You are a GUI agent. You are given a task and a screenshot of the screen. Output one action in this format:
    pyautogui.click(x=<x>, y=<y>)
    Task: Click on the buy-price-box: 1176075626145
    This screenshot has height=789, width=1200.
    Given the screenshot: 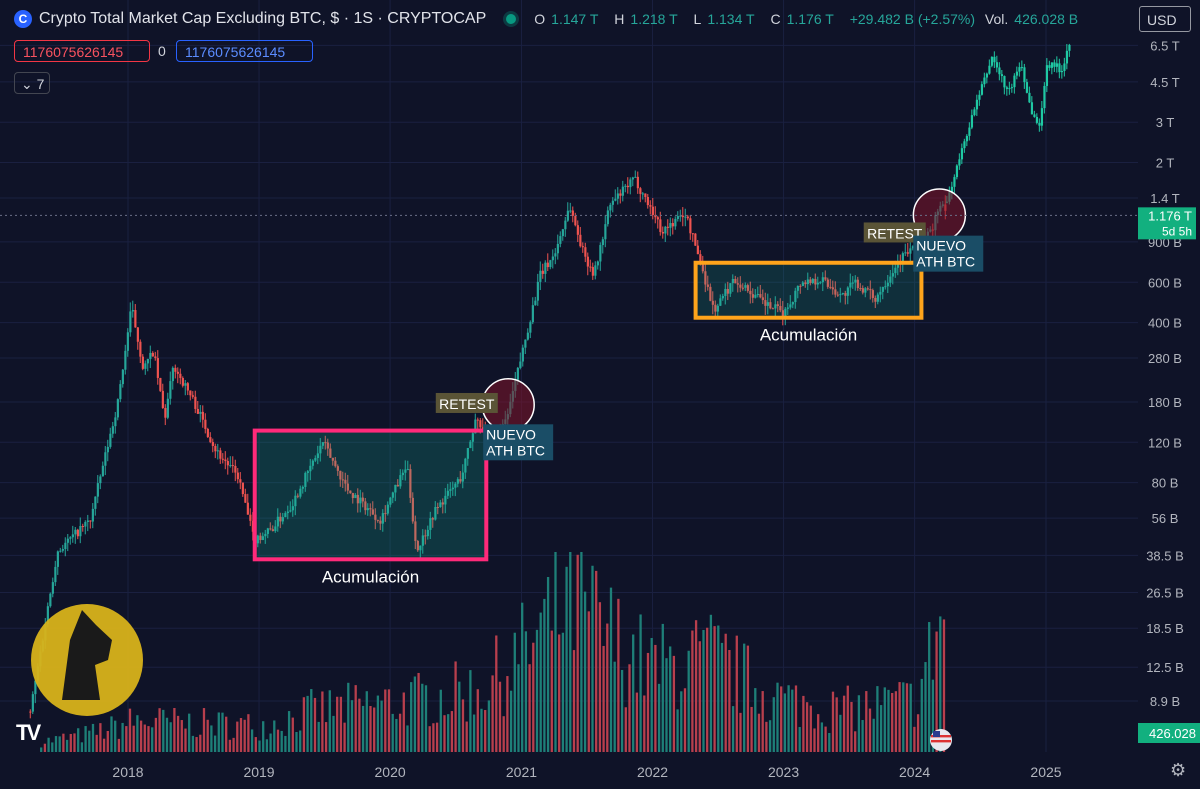 What is the action you would take?
    pyautogui.click(x=244, y=51)
    